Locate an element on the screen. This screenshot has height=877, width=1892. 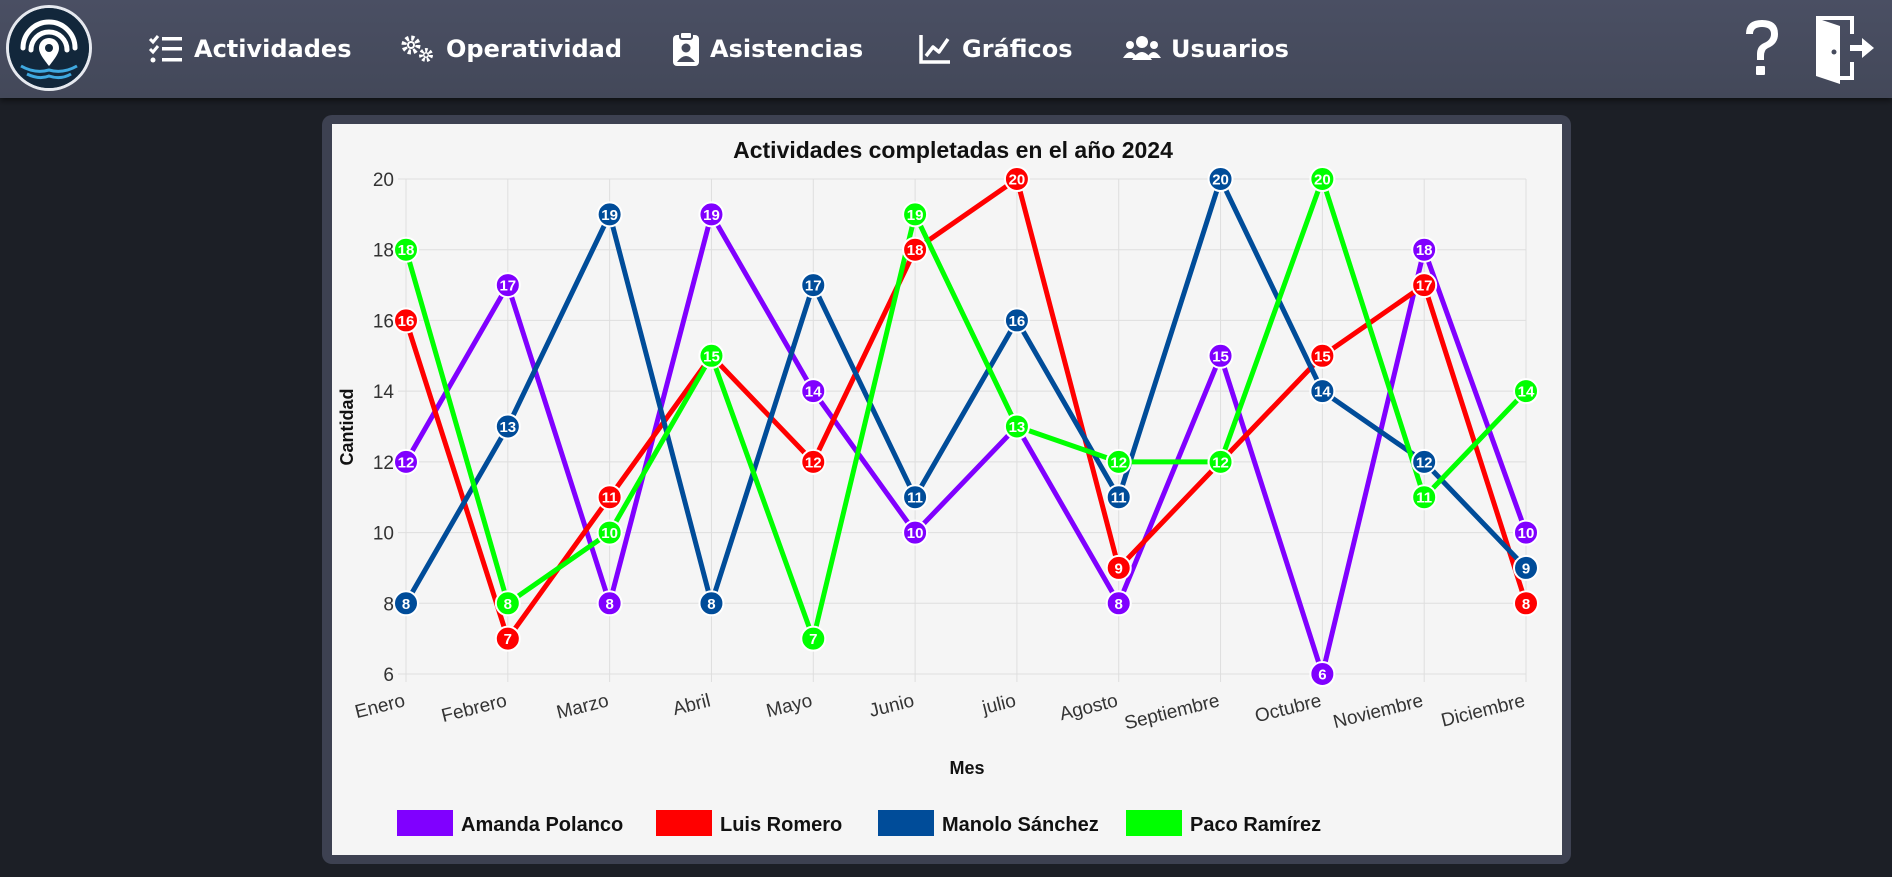
nav-label-usuarios: Usuarios is located at coordinates (1230, 49).